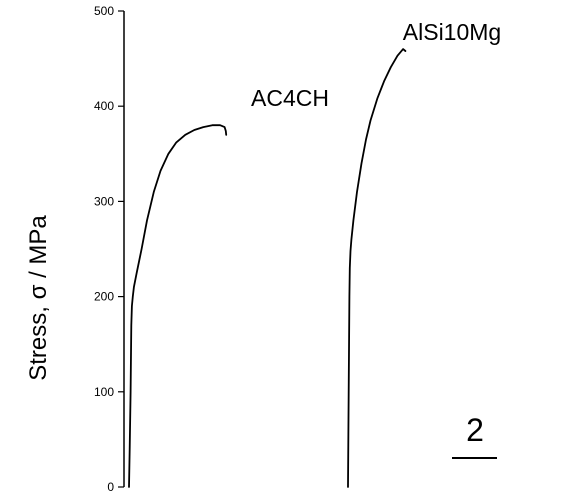  Describe the element at coordinates (475, 430) in the screenshot. I see `strain-scale-label: 2` at that location.